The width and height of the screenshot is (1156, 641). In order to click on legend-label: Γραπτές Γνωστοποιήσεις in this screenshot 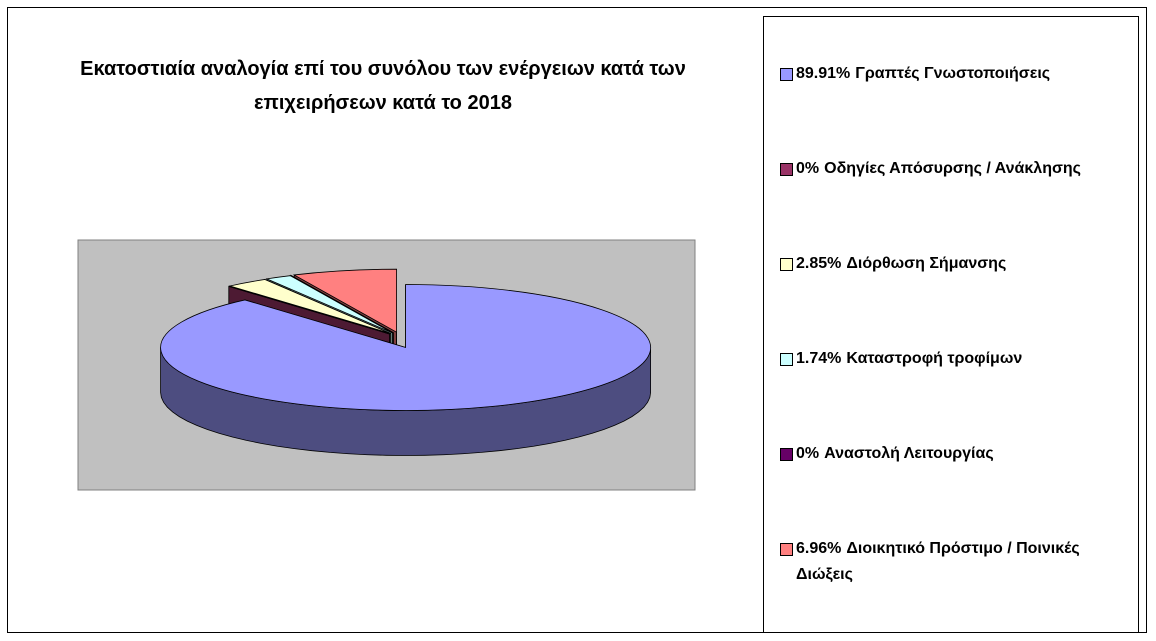, I will do `click(953, 74)`.